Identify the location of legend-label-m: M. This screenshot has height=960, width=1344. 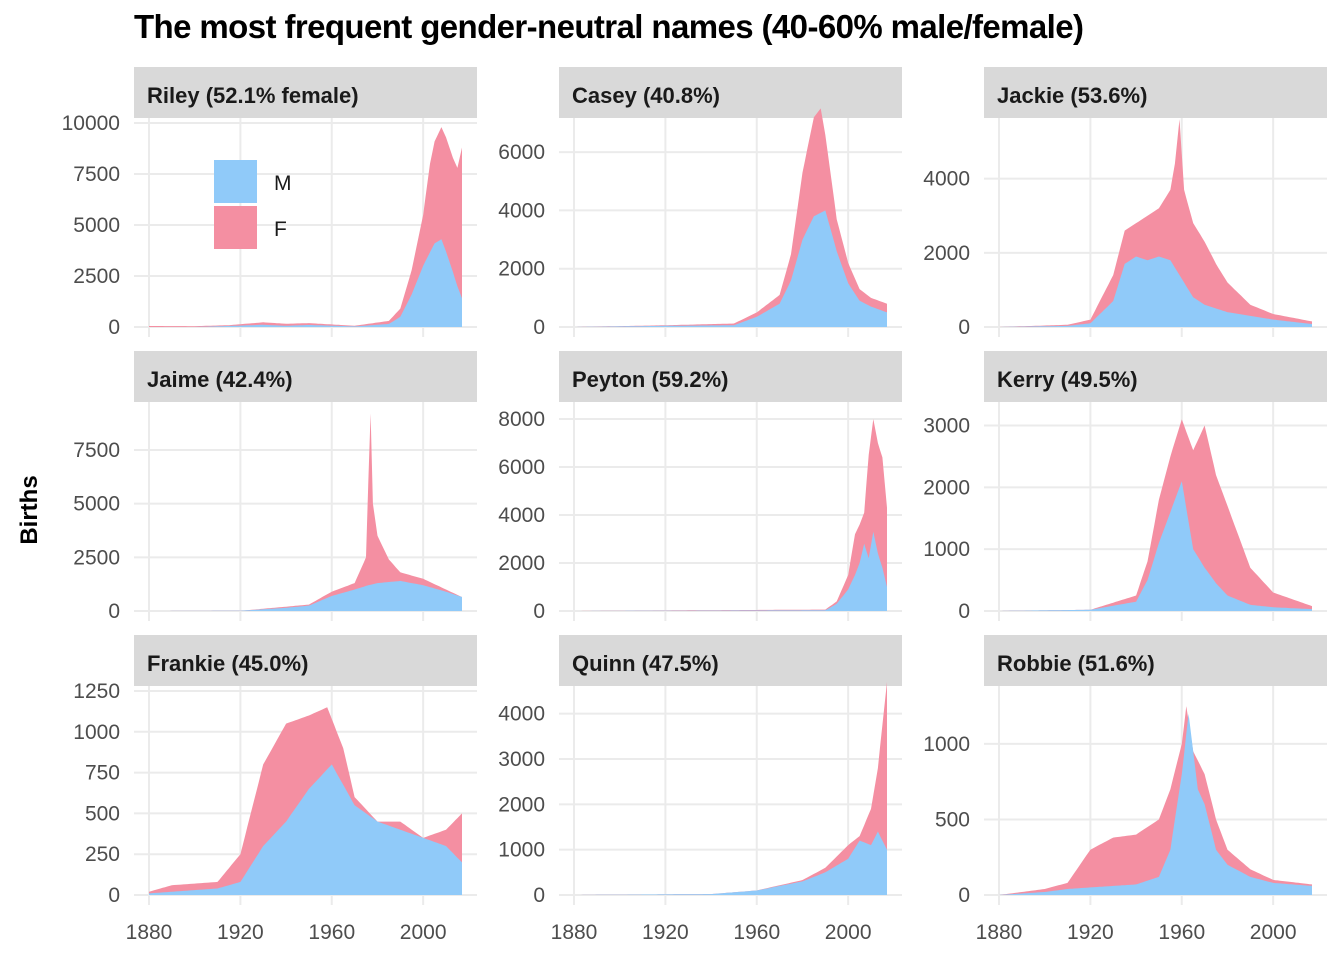
(283, 183).